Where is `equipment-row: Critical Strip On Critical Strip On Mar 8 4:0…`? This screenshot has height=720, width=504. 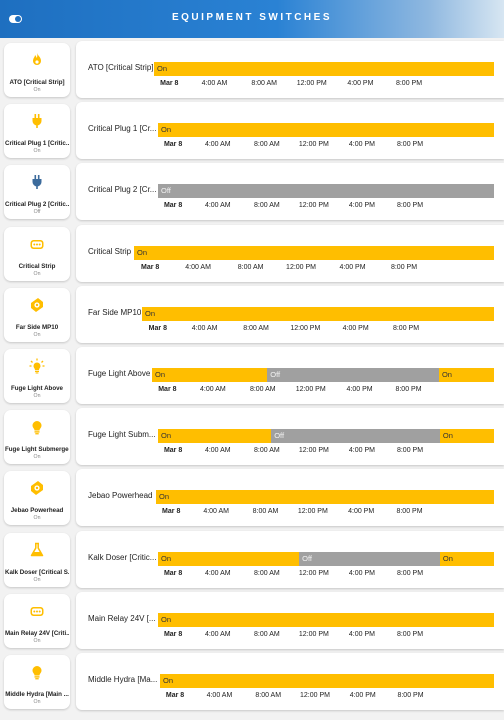
equipment-row: Critical Strip On Critical Strip On Mar 8 4:0… is located at coordinates (252, 252).